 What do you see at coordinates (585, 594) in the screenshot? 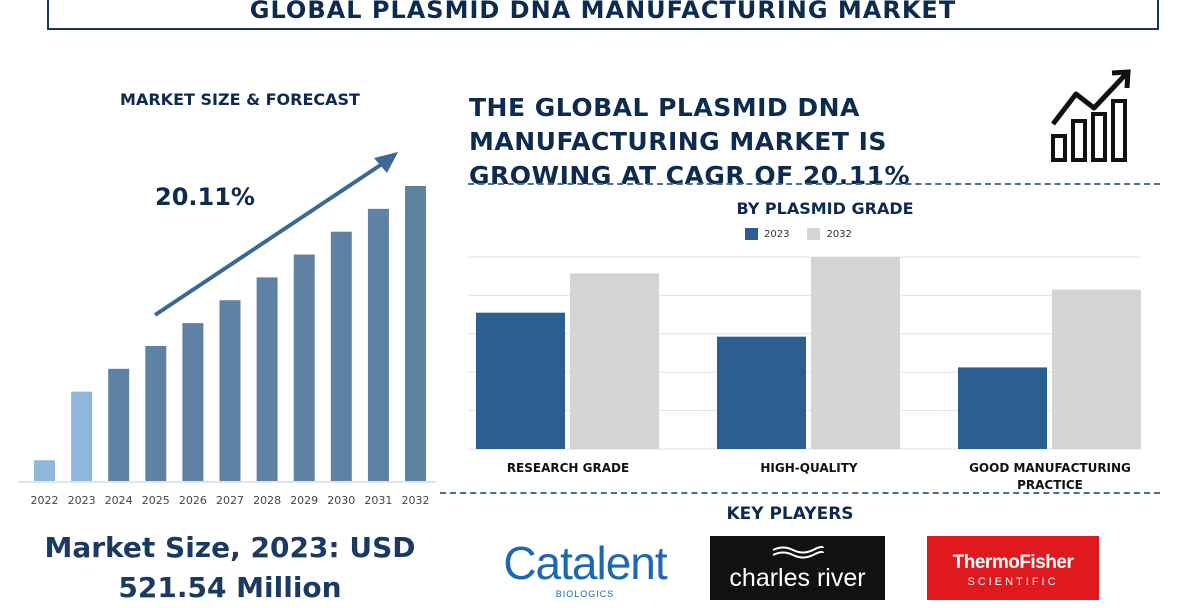
I see `catalent-logo-sub: BIOLOGICS` at bounding box center [585, 594].